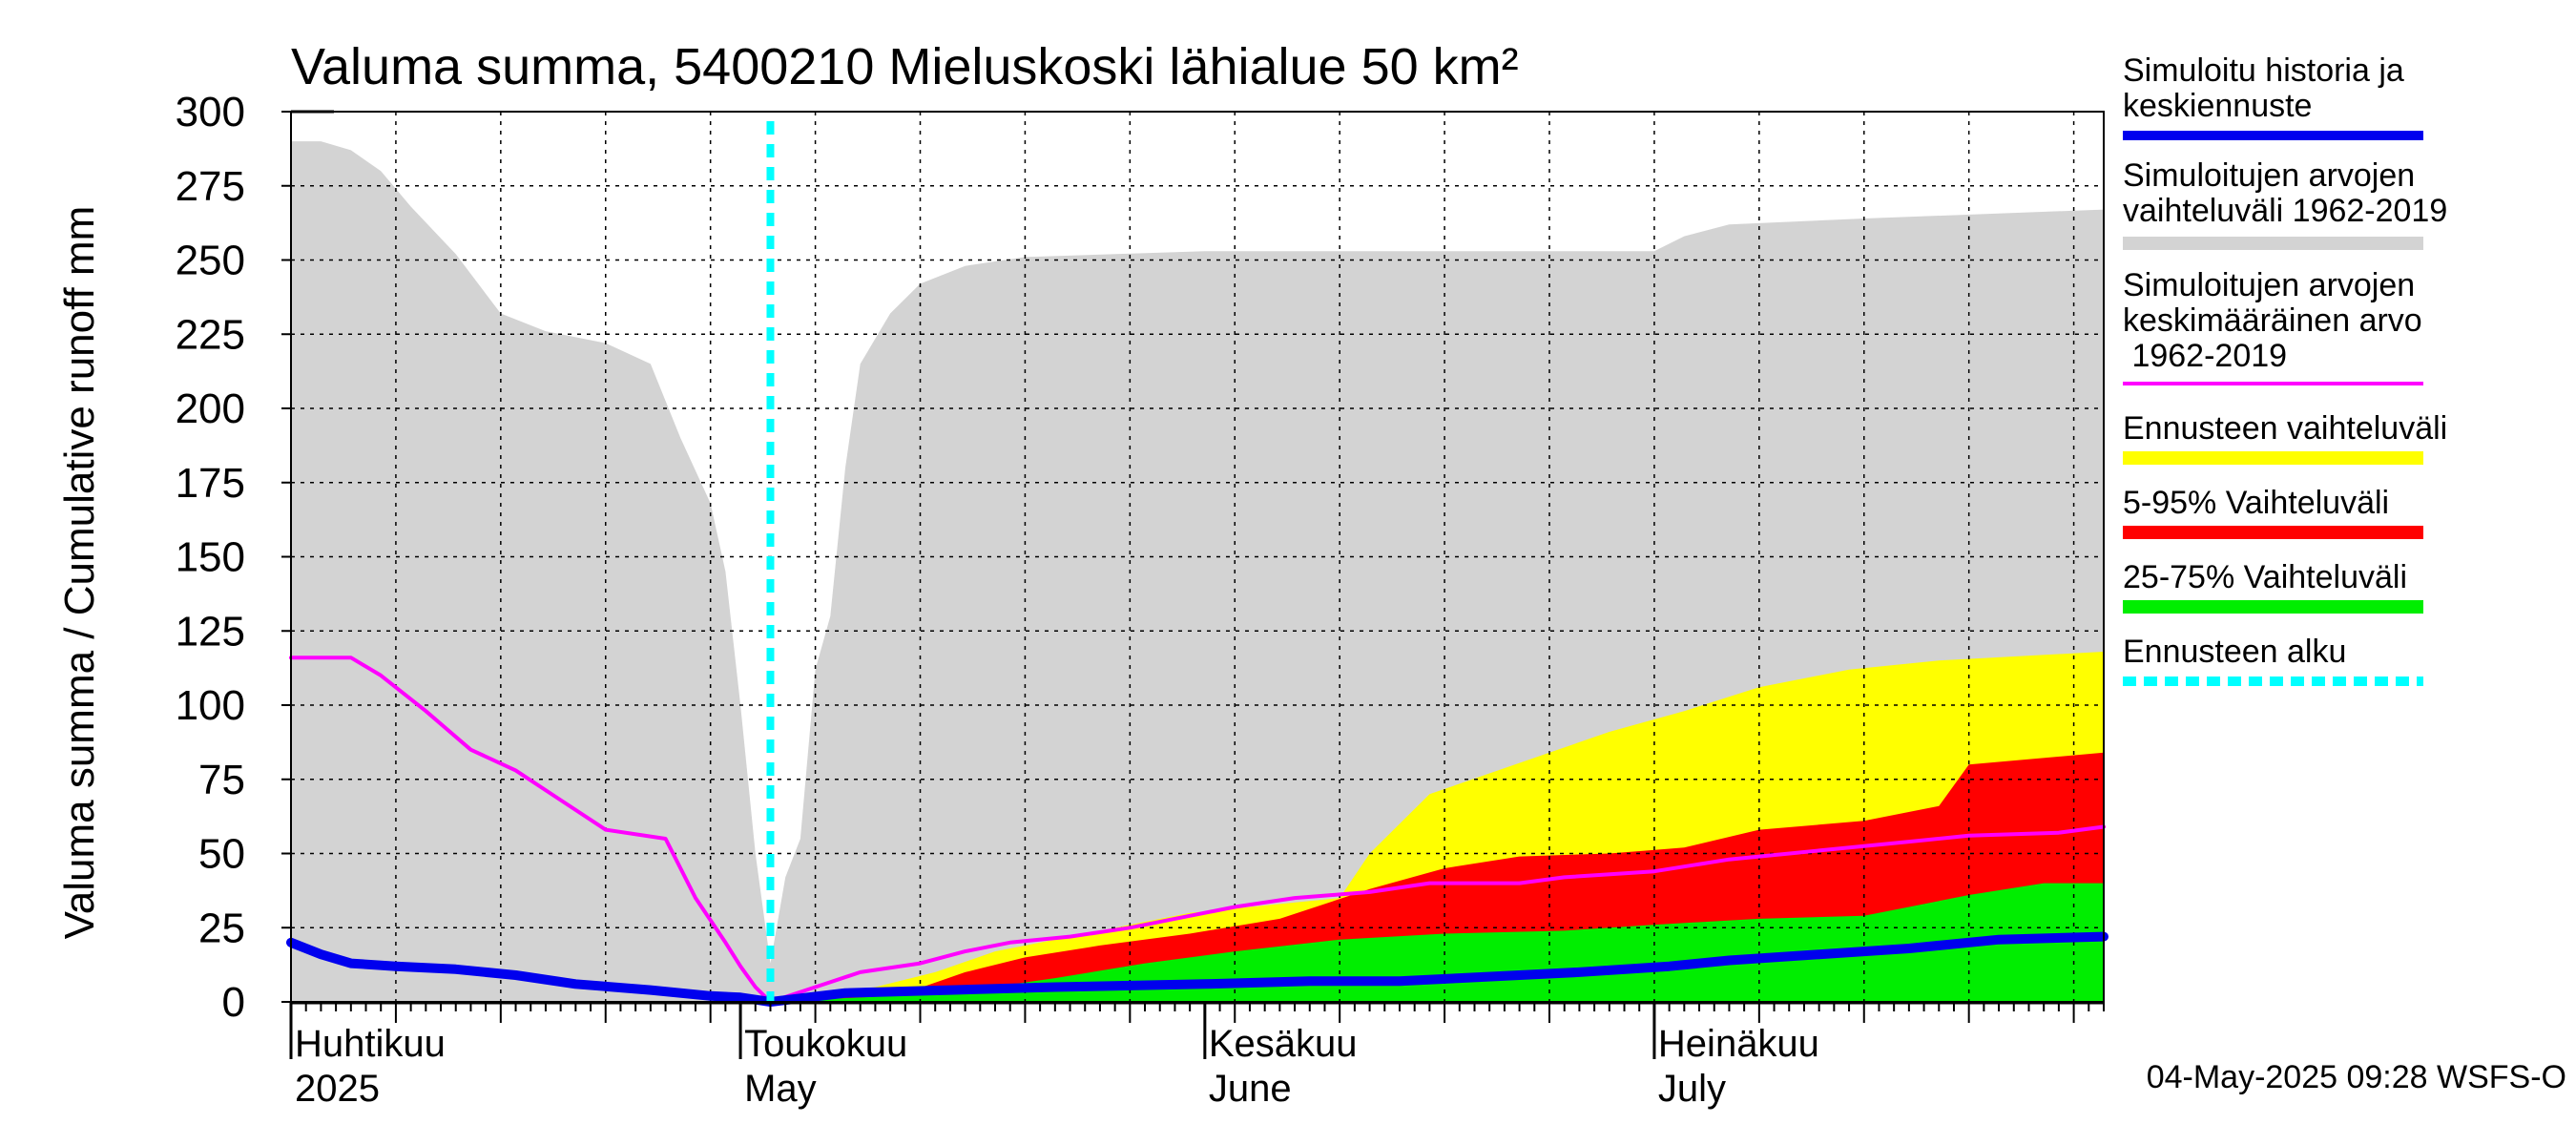 This screenshot has height=1145, width=2576. I want to click on legend-item-p5_95: 5-95% Vaihteluväli, so click(2273, 512).